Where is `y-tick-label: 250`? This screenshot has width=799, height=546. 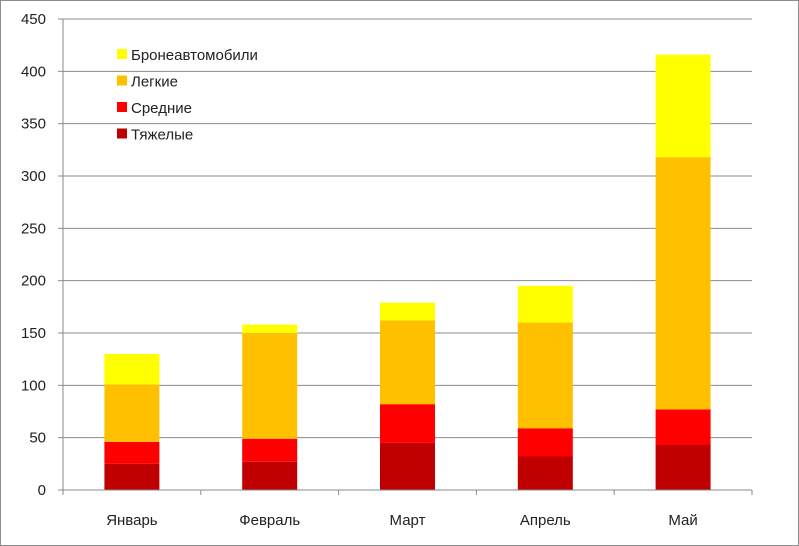
y-tick-label: 250 is located at coordinates (33, 228).